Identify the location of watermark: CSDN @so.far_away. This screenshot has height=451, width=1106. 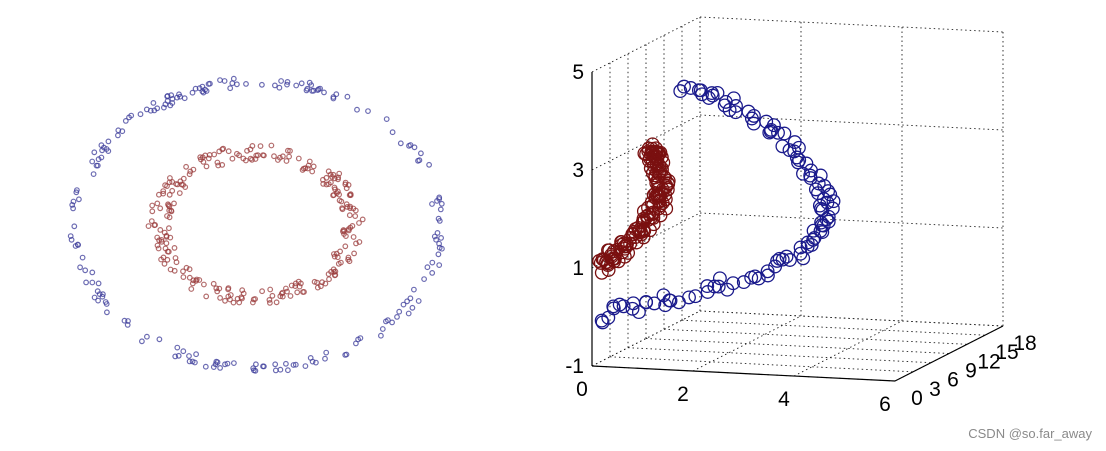
(1030, 433).